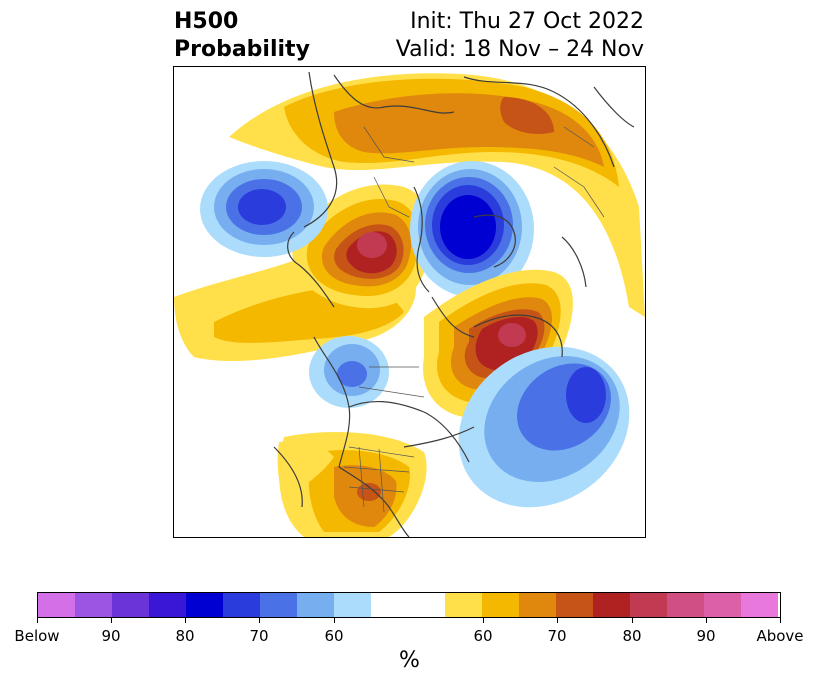  I want to click on colorbar-tick-label: Above, so click(780, 636).